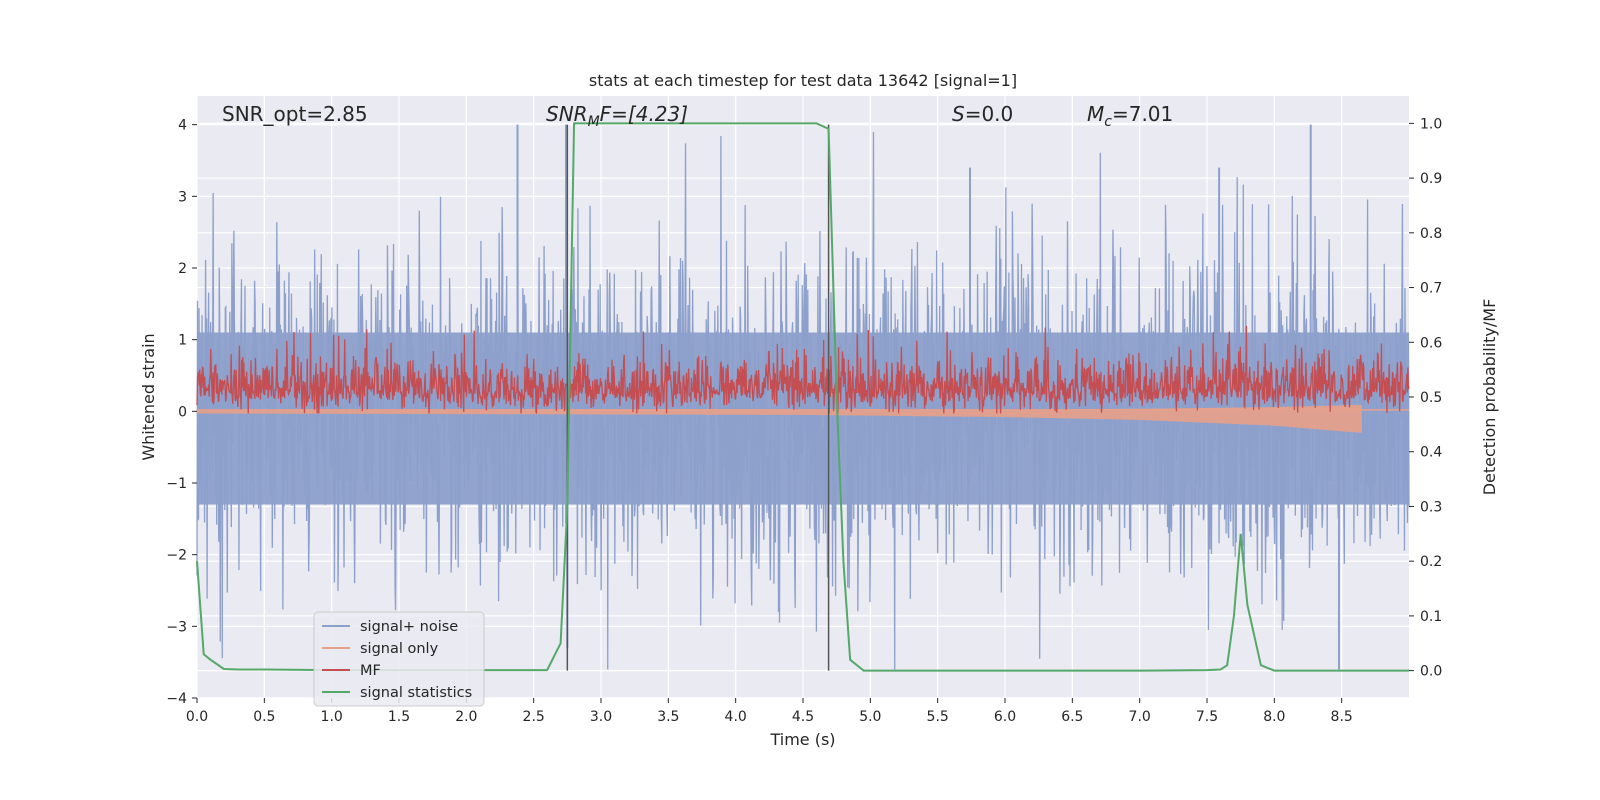  What do you see at coordinates (1108, 122) in the screenshot?
I see `annotation-mc-sub: c` at bounding box center [1108, 122].